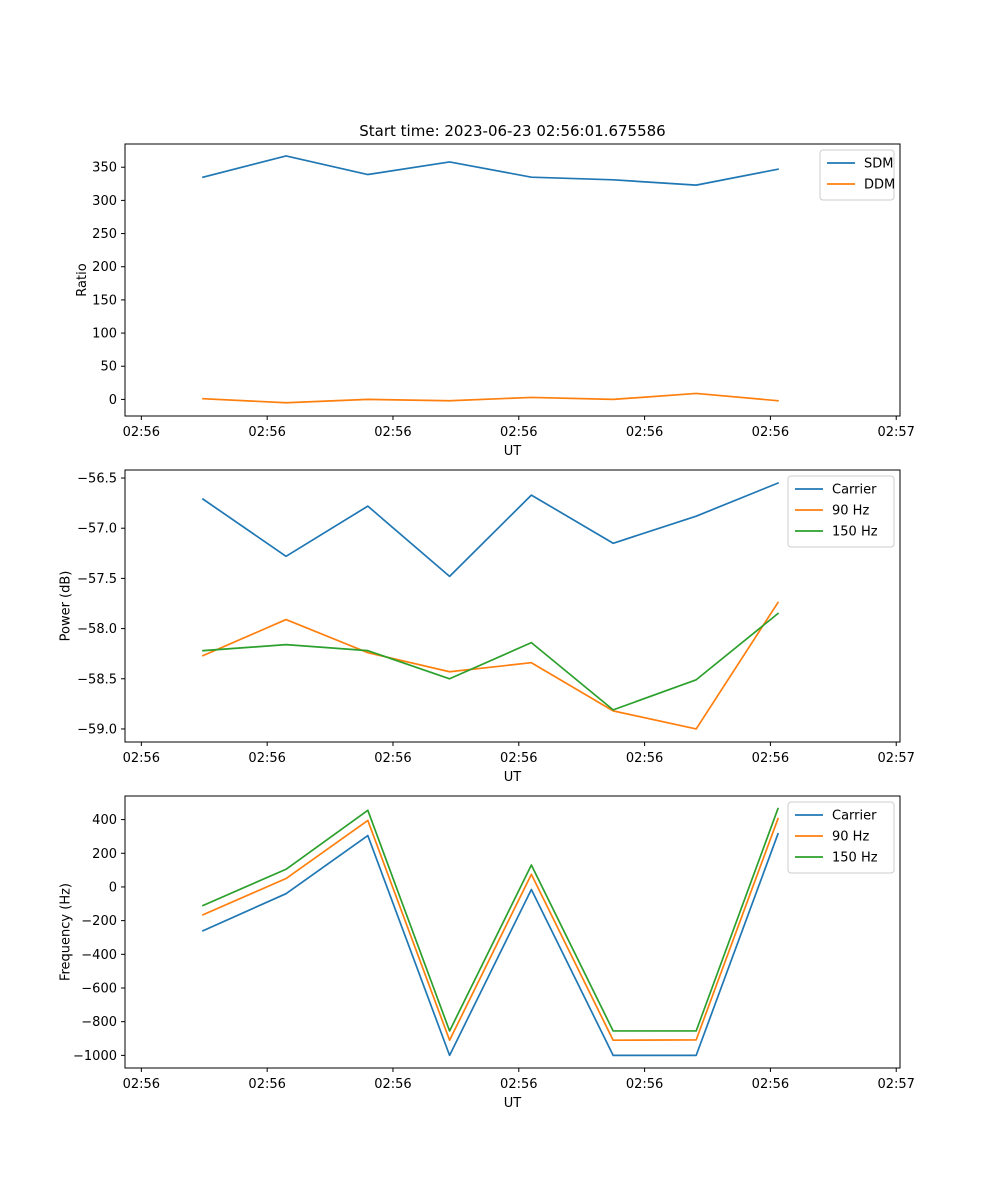 This screenshot has height=1200, width=1000. I want to click on y-tick-label: −58.5, so click(97, 679).